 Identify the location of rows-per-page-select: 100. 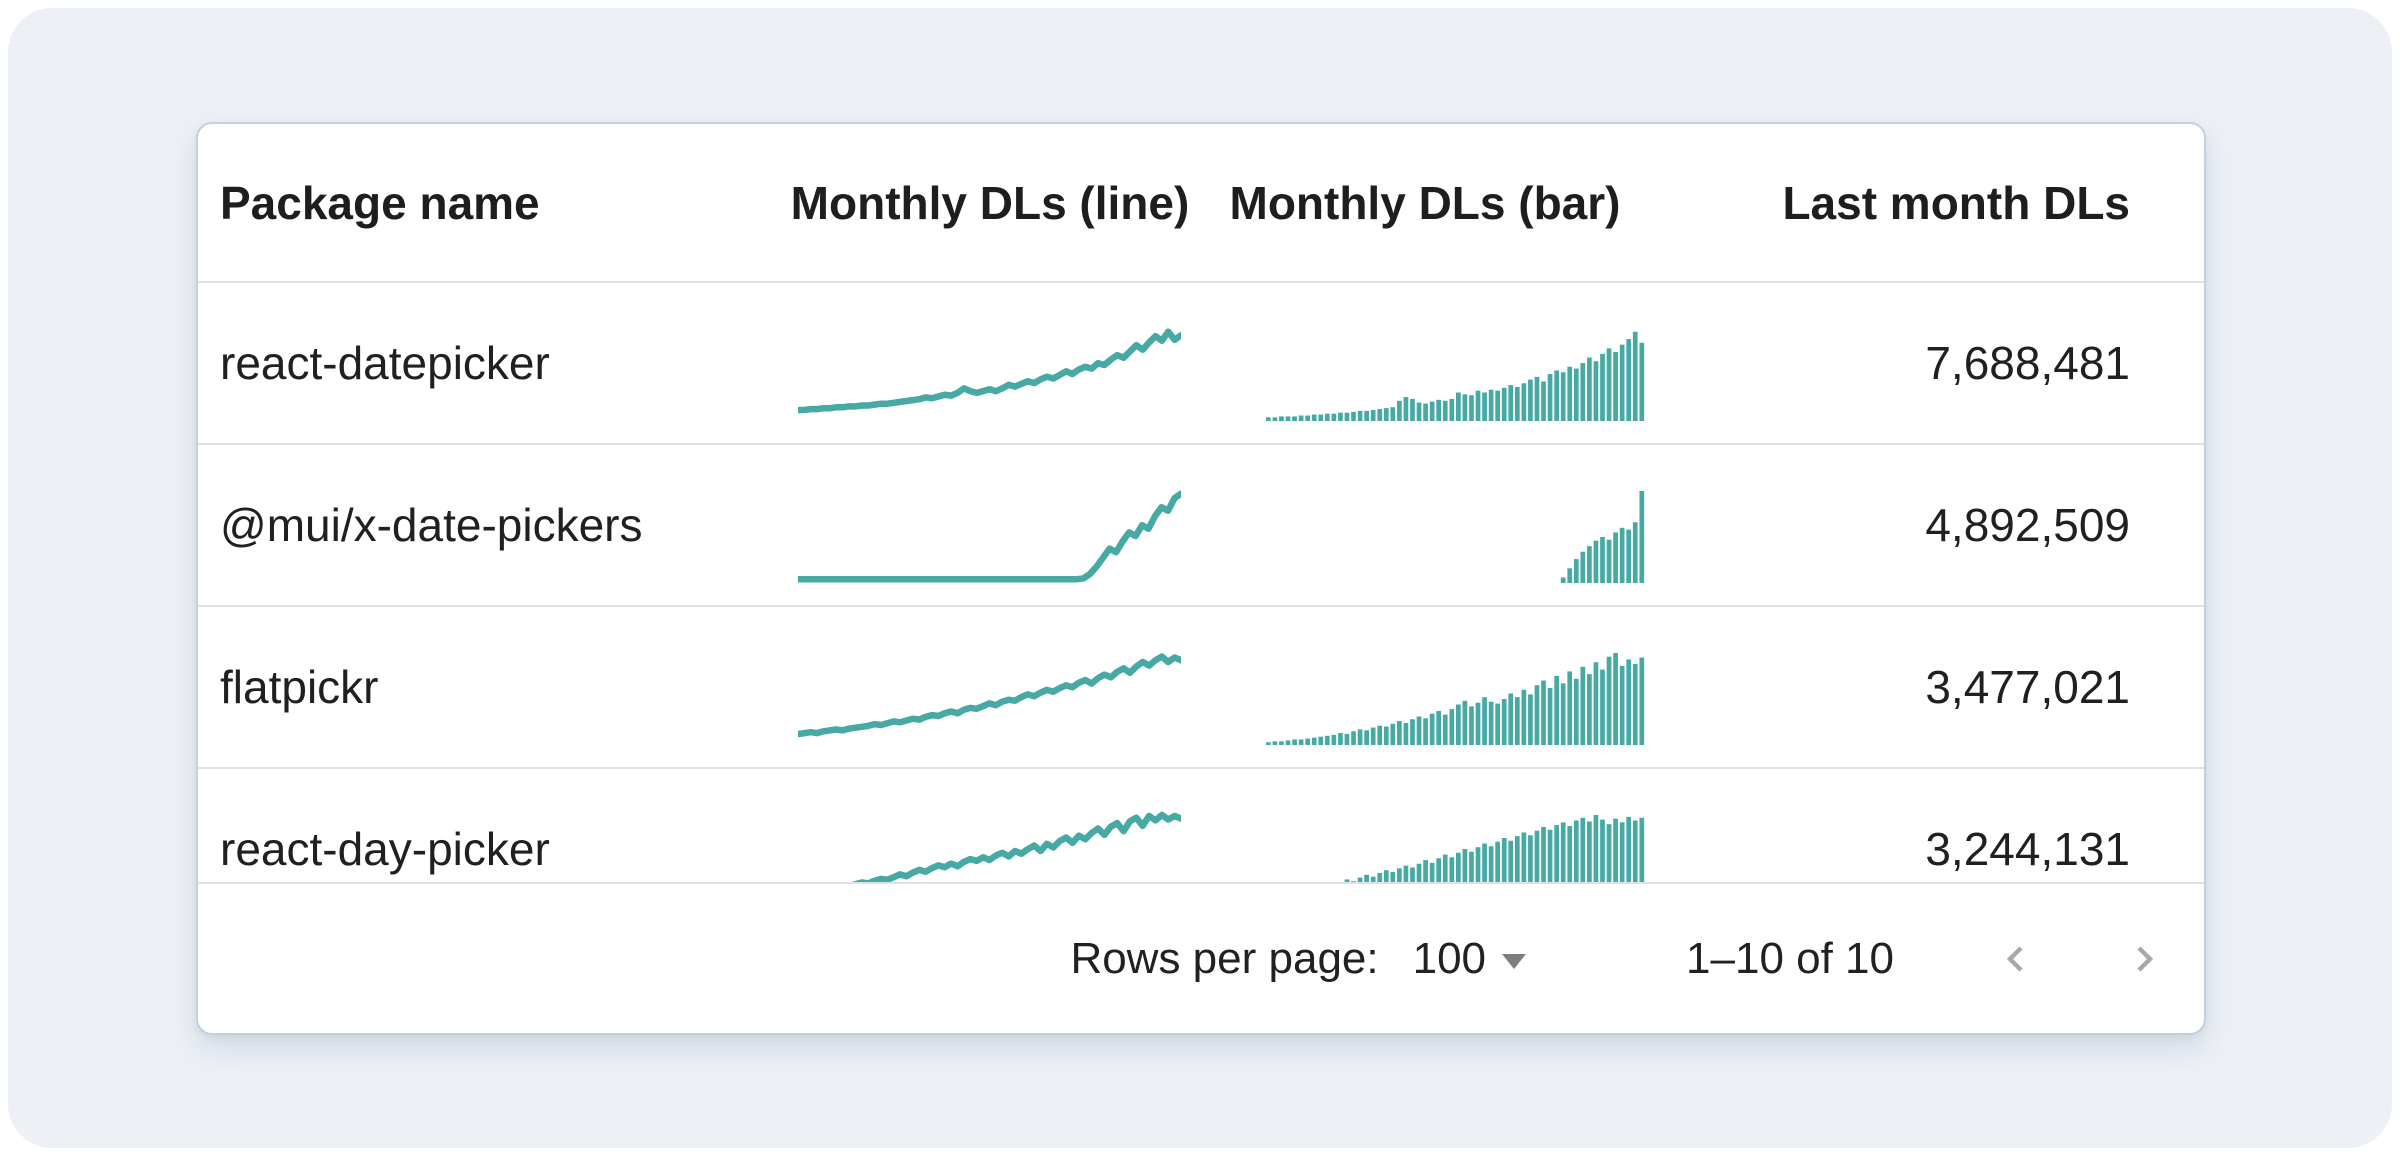
(1469, 958).